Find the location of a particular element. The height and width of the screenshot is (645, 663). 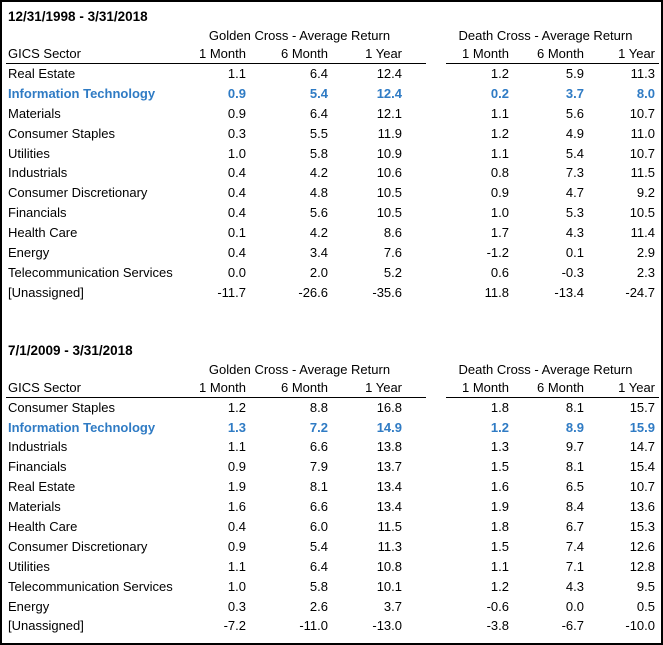

value-cell: 2.6 is located at coordinates (318, 606).